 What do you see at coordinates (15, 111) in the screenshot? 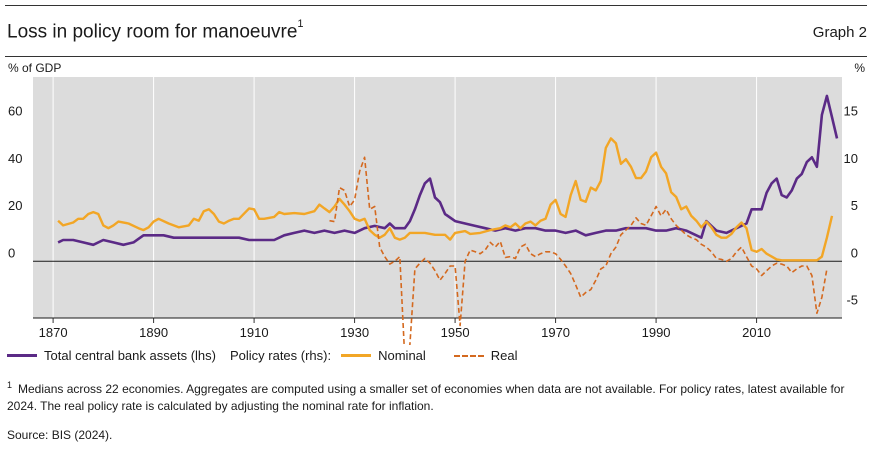
I see `y-left-tick-label: 60` at bounding box center [15, 111].